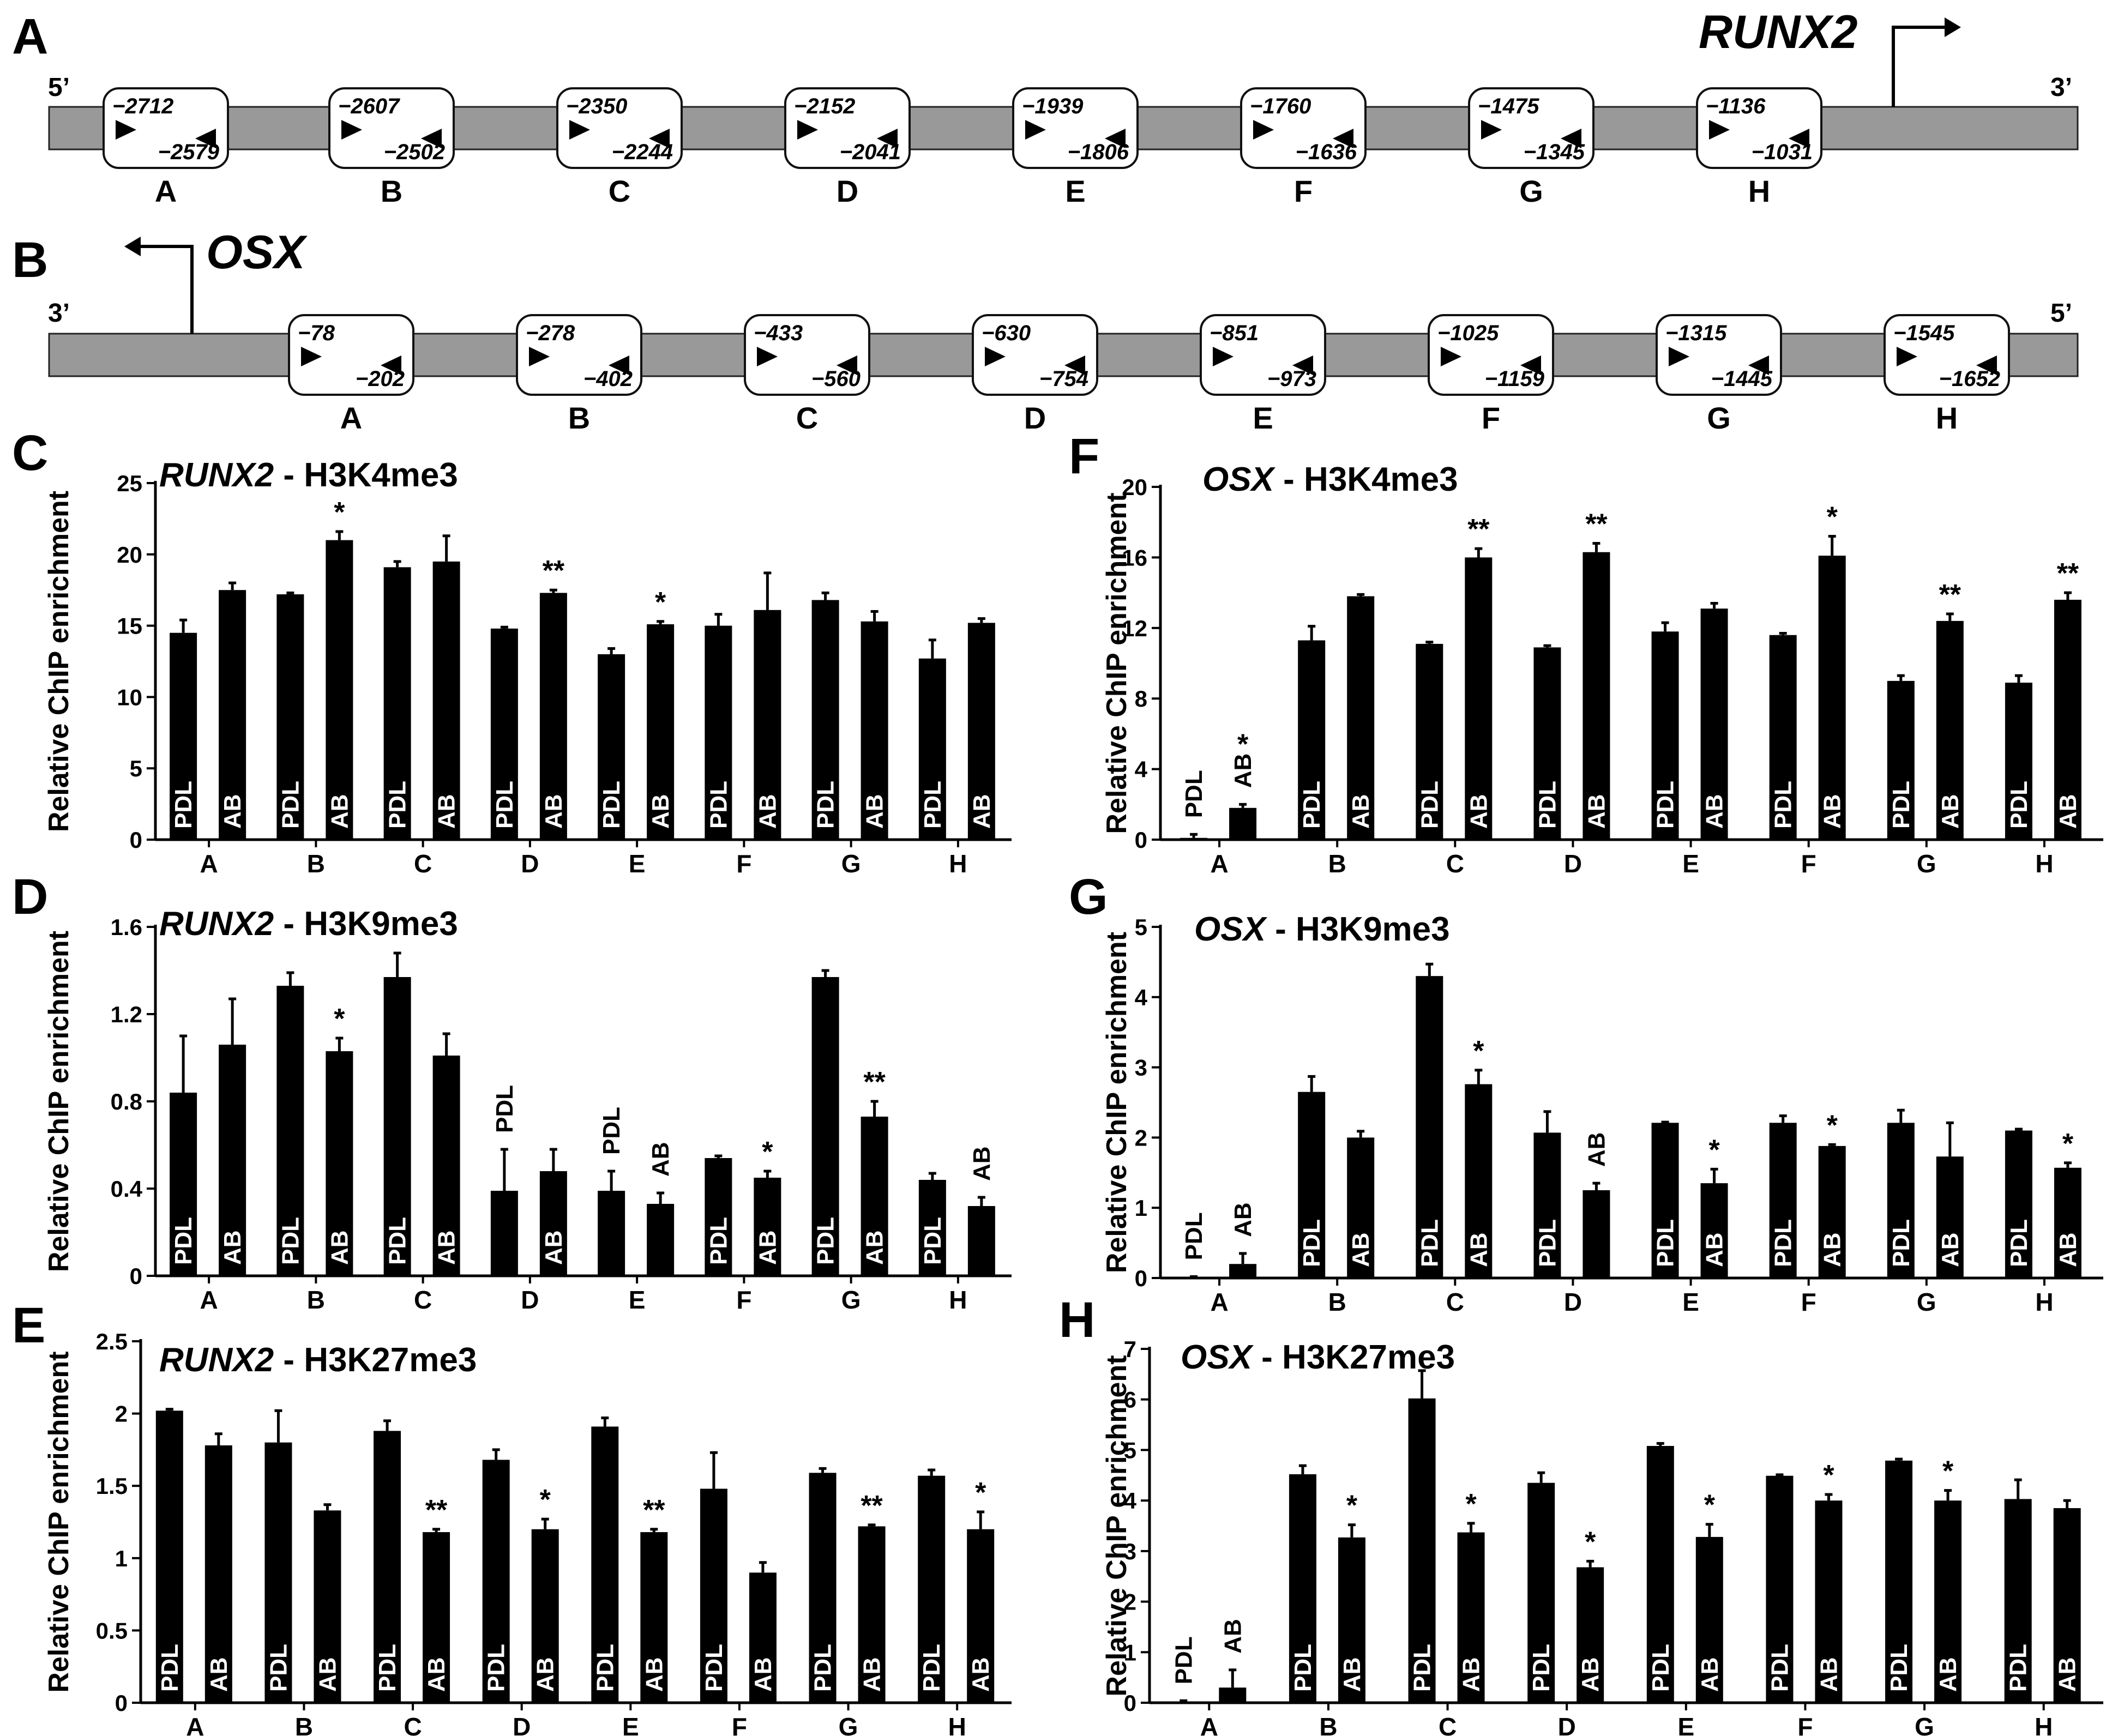 Image resolution: width=2118 pixels, height=1736 pixels. What do you see at coordinates (136, 768) in the screenshot?
I see `y-tick-label: 5` at bounding box center [136, 768].